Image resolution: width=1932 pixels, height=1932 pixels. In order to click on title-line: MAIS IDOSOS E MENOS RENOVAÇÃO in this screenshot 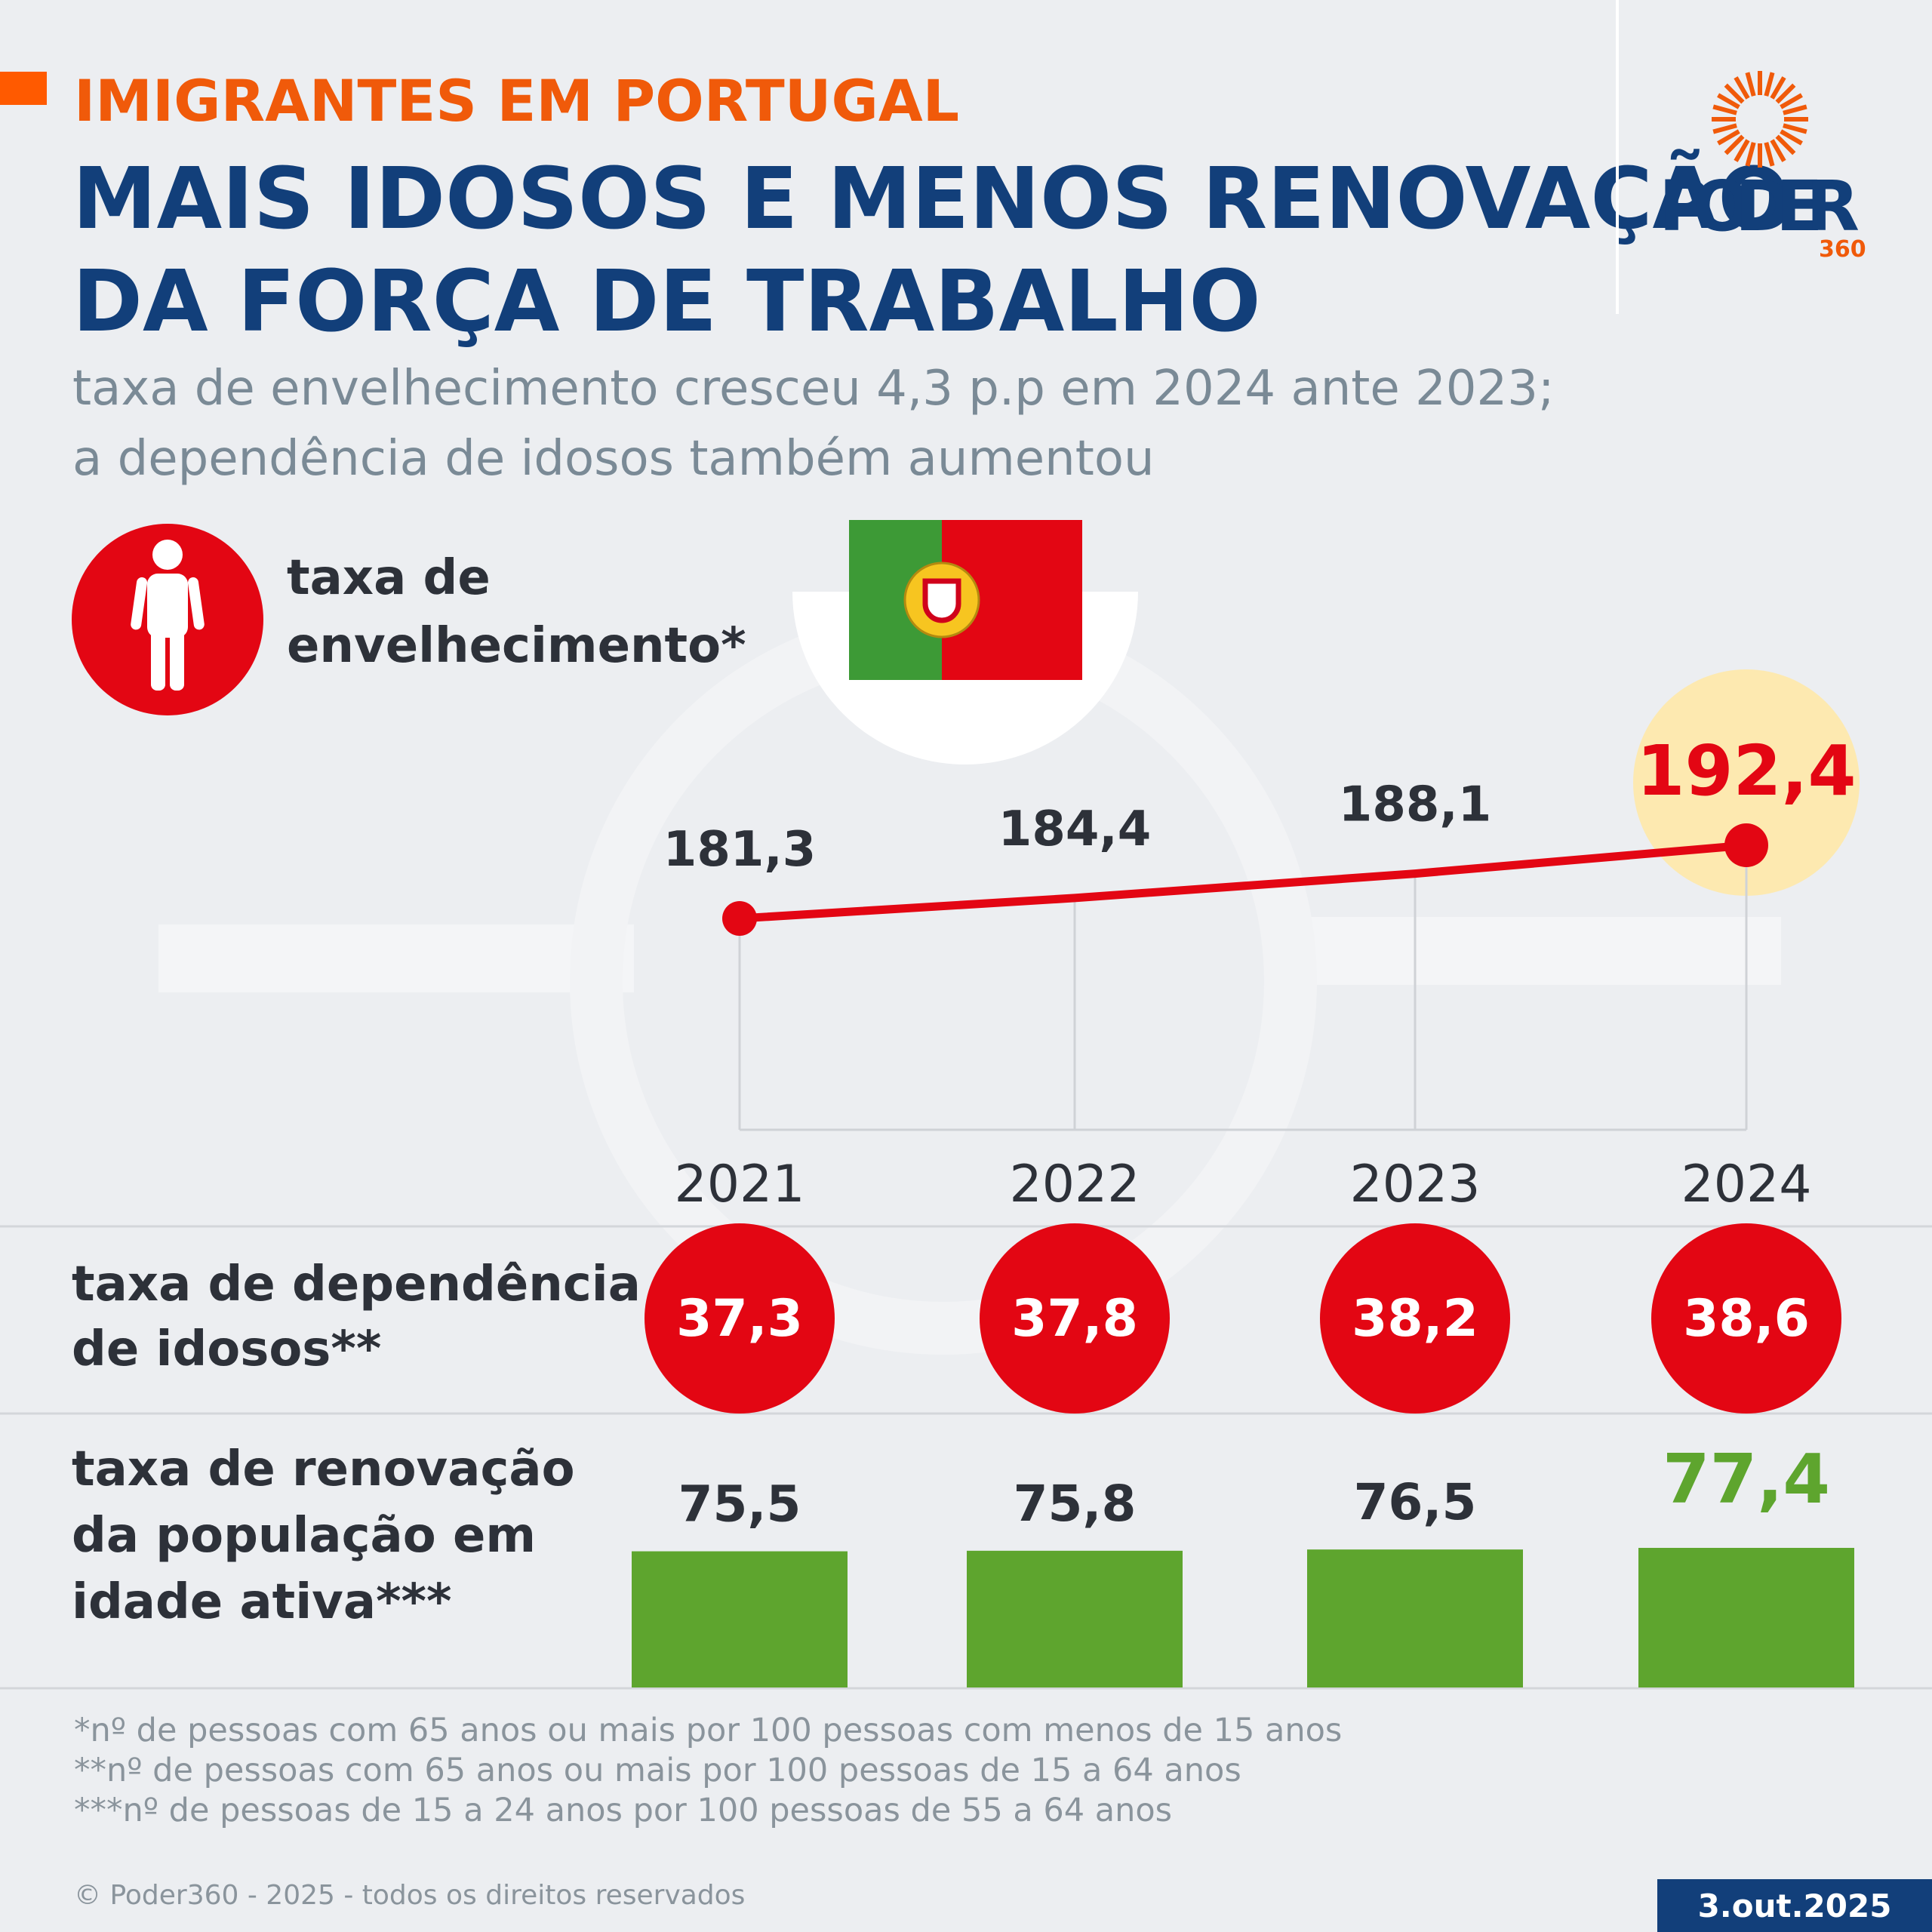, I will do `click(930, 198)`.